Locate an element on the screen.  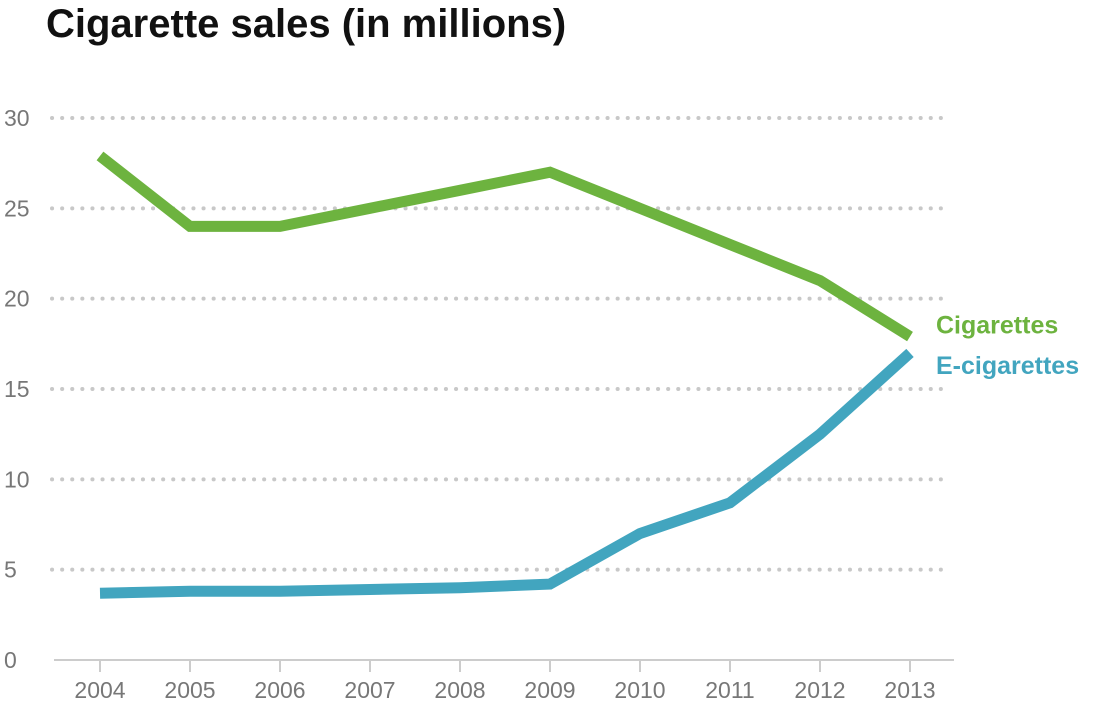
x-tick-label: 2008 is located at coordinates (459, 690).